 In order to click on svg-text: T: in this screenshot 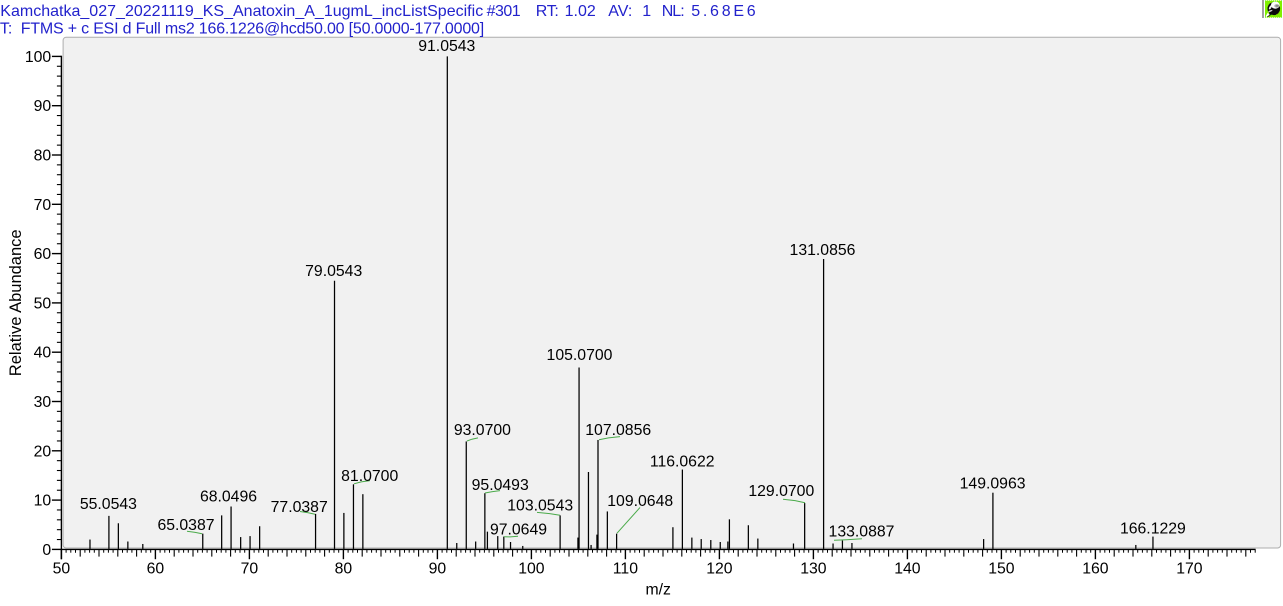, I will do `click(6, 29)`.